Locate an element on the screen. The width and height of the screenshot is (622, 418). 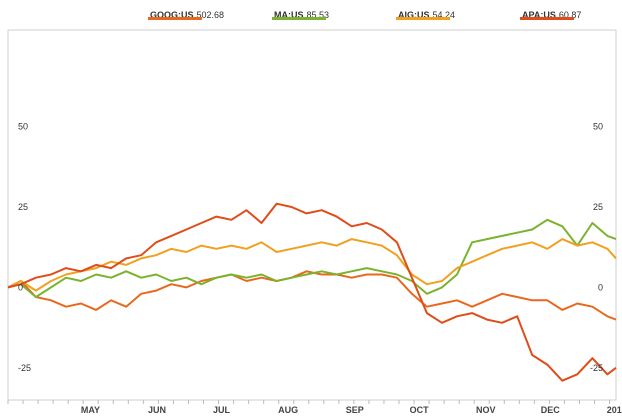
x-tick-label: NOV is located at coordinates (486, 410).